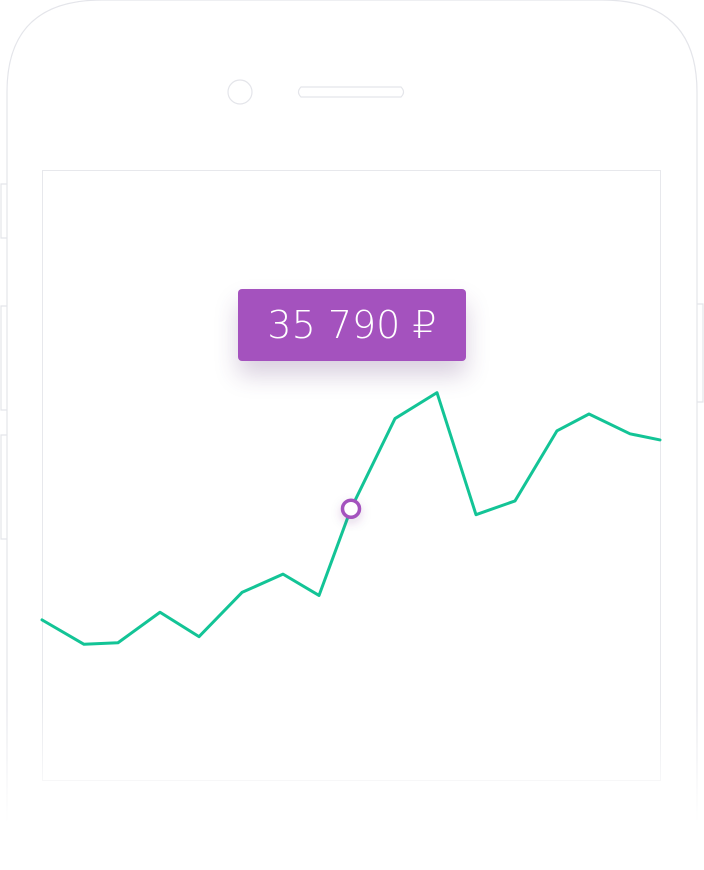  What do you see at coordinates (240, 92) in the screenshot?
I see `camera-icon` at bounding box center [240, 92].